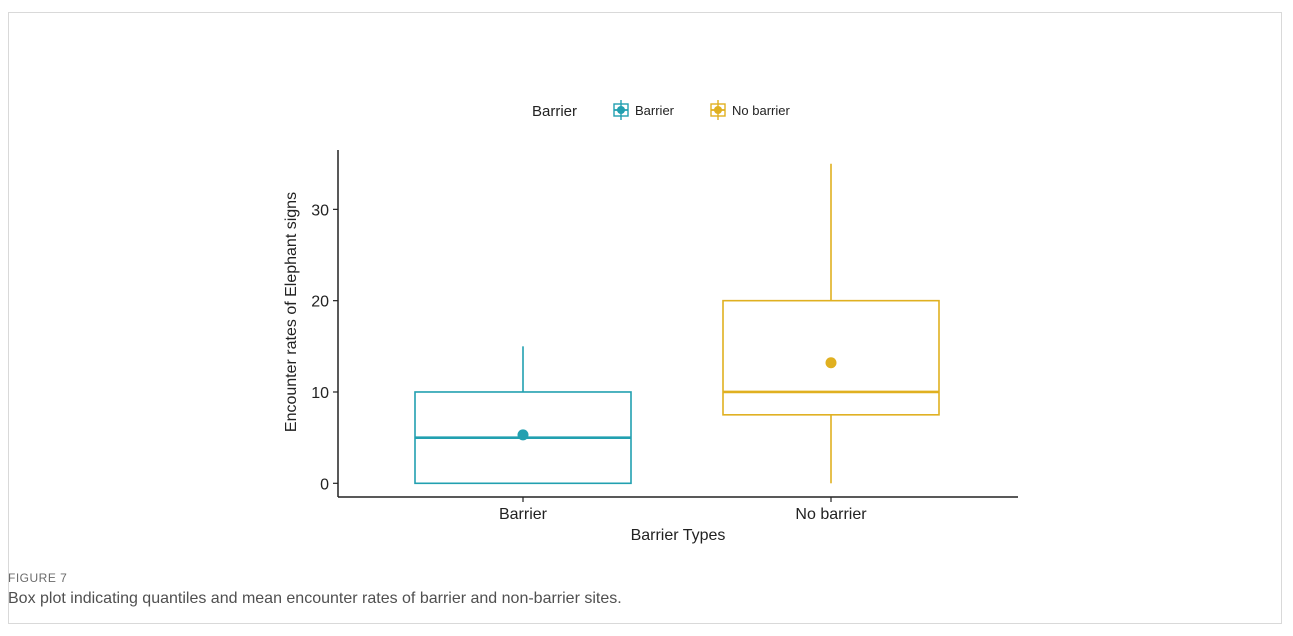 This screenshot has height=636, width=1293. What do you see at coordinates (324, 484) in the screenshot?
I see `y-tick-label: 0` at bounding box center [324, 484].